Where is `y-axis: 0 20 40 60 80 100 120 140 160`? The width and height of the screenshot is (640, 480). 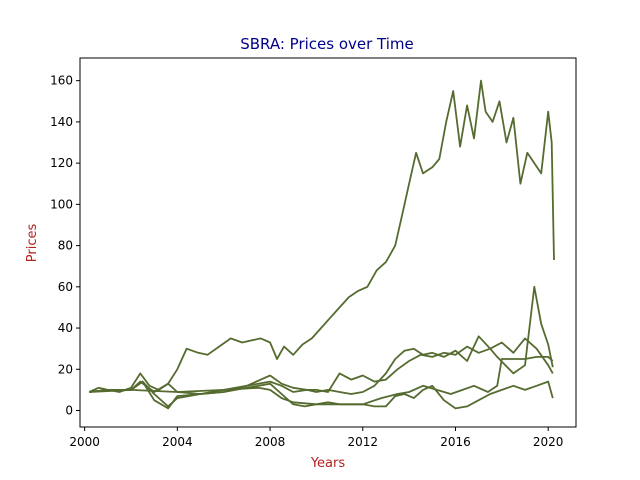
y-axis: 0 20 40 60 80 100 120 140 160 is located at coordinates (65, 246).